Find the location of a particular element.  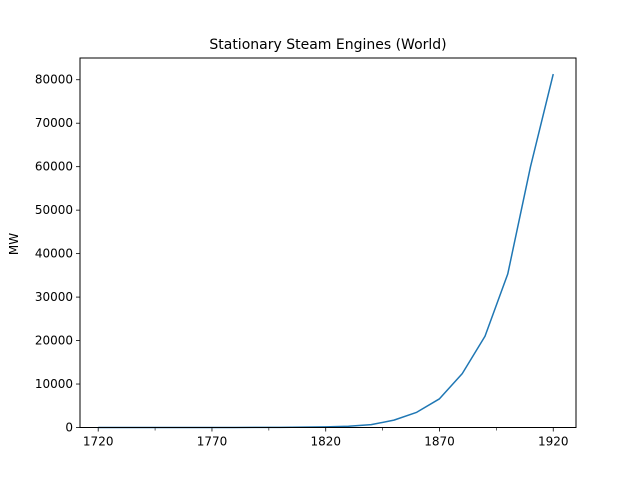

y-tick-label: 30000 is located at coordinates (54, 297).